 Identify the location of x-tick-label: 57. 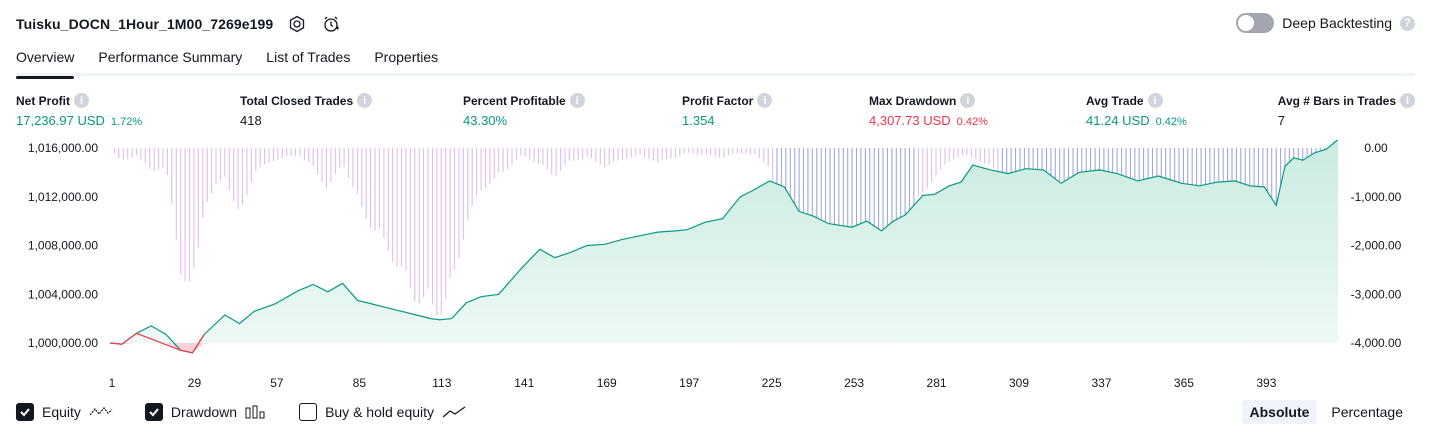
(277, 383).